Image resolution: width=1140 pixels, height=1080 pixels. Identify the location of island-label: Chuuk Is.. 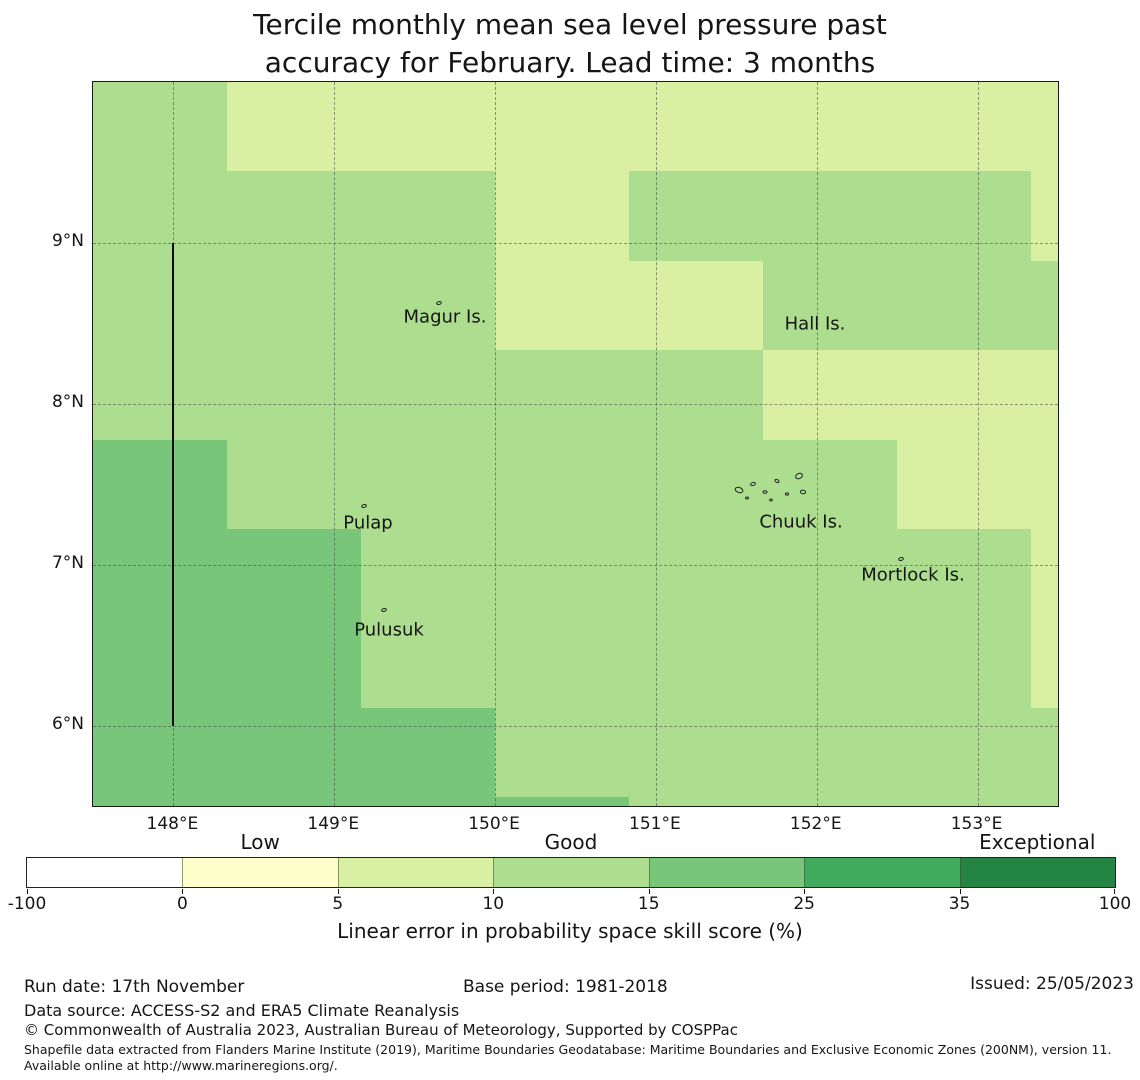
(801, 522).